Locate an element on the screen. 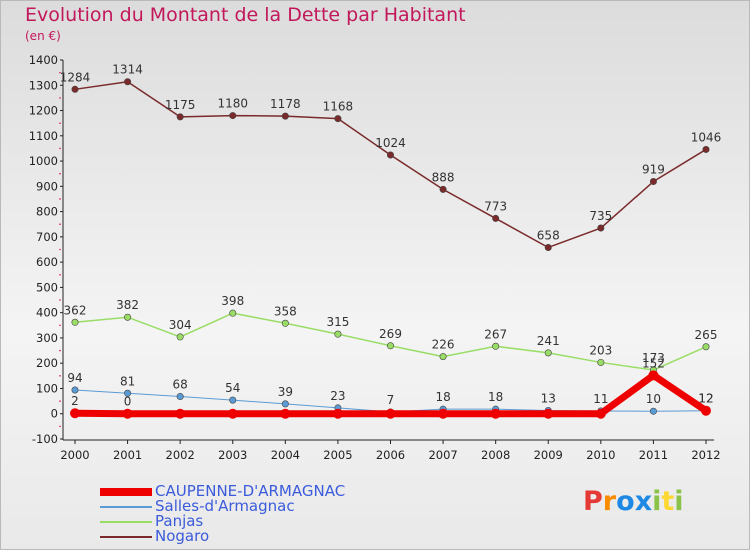 This screenshot has height=550, width=750. y-tick-label: 400 is located at coordinates (47, 313).